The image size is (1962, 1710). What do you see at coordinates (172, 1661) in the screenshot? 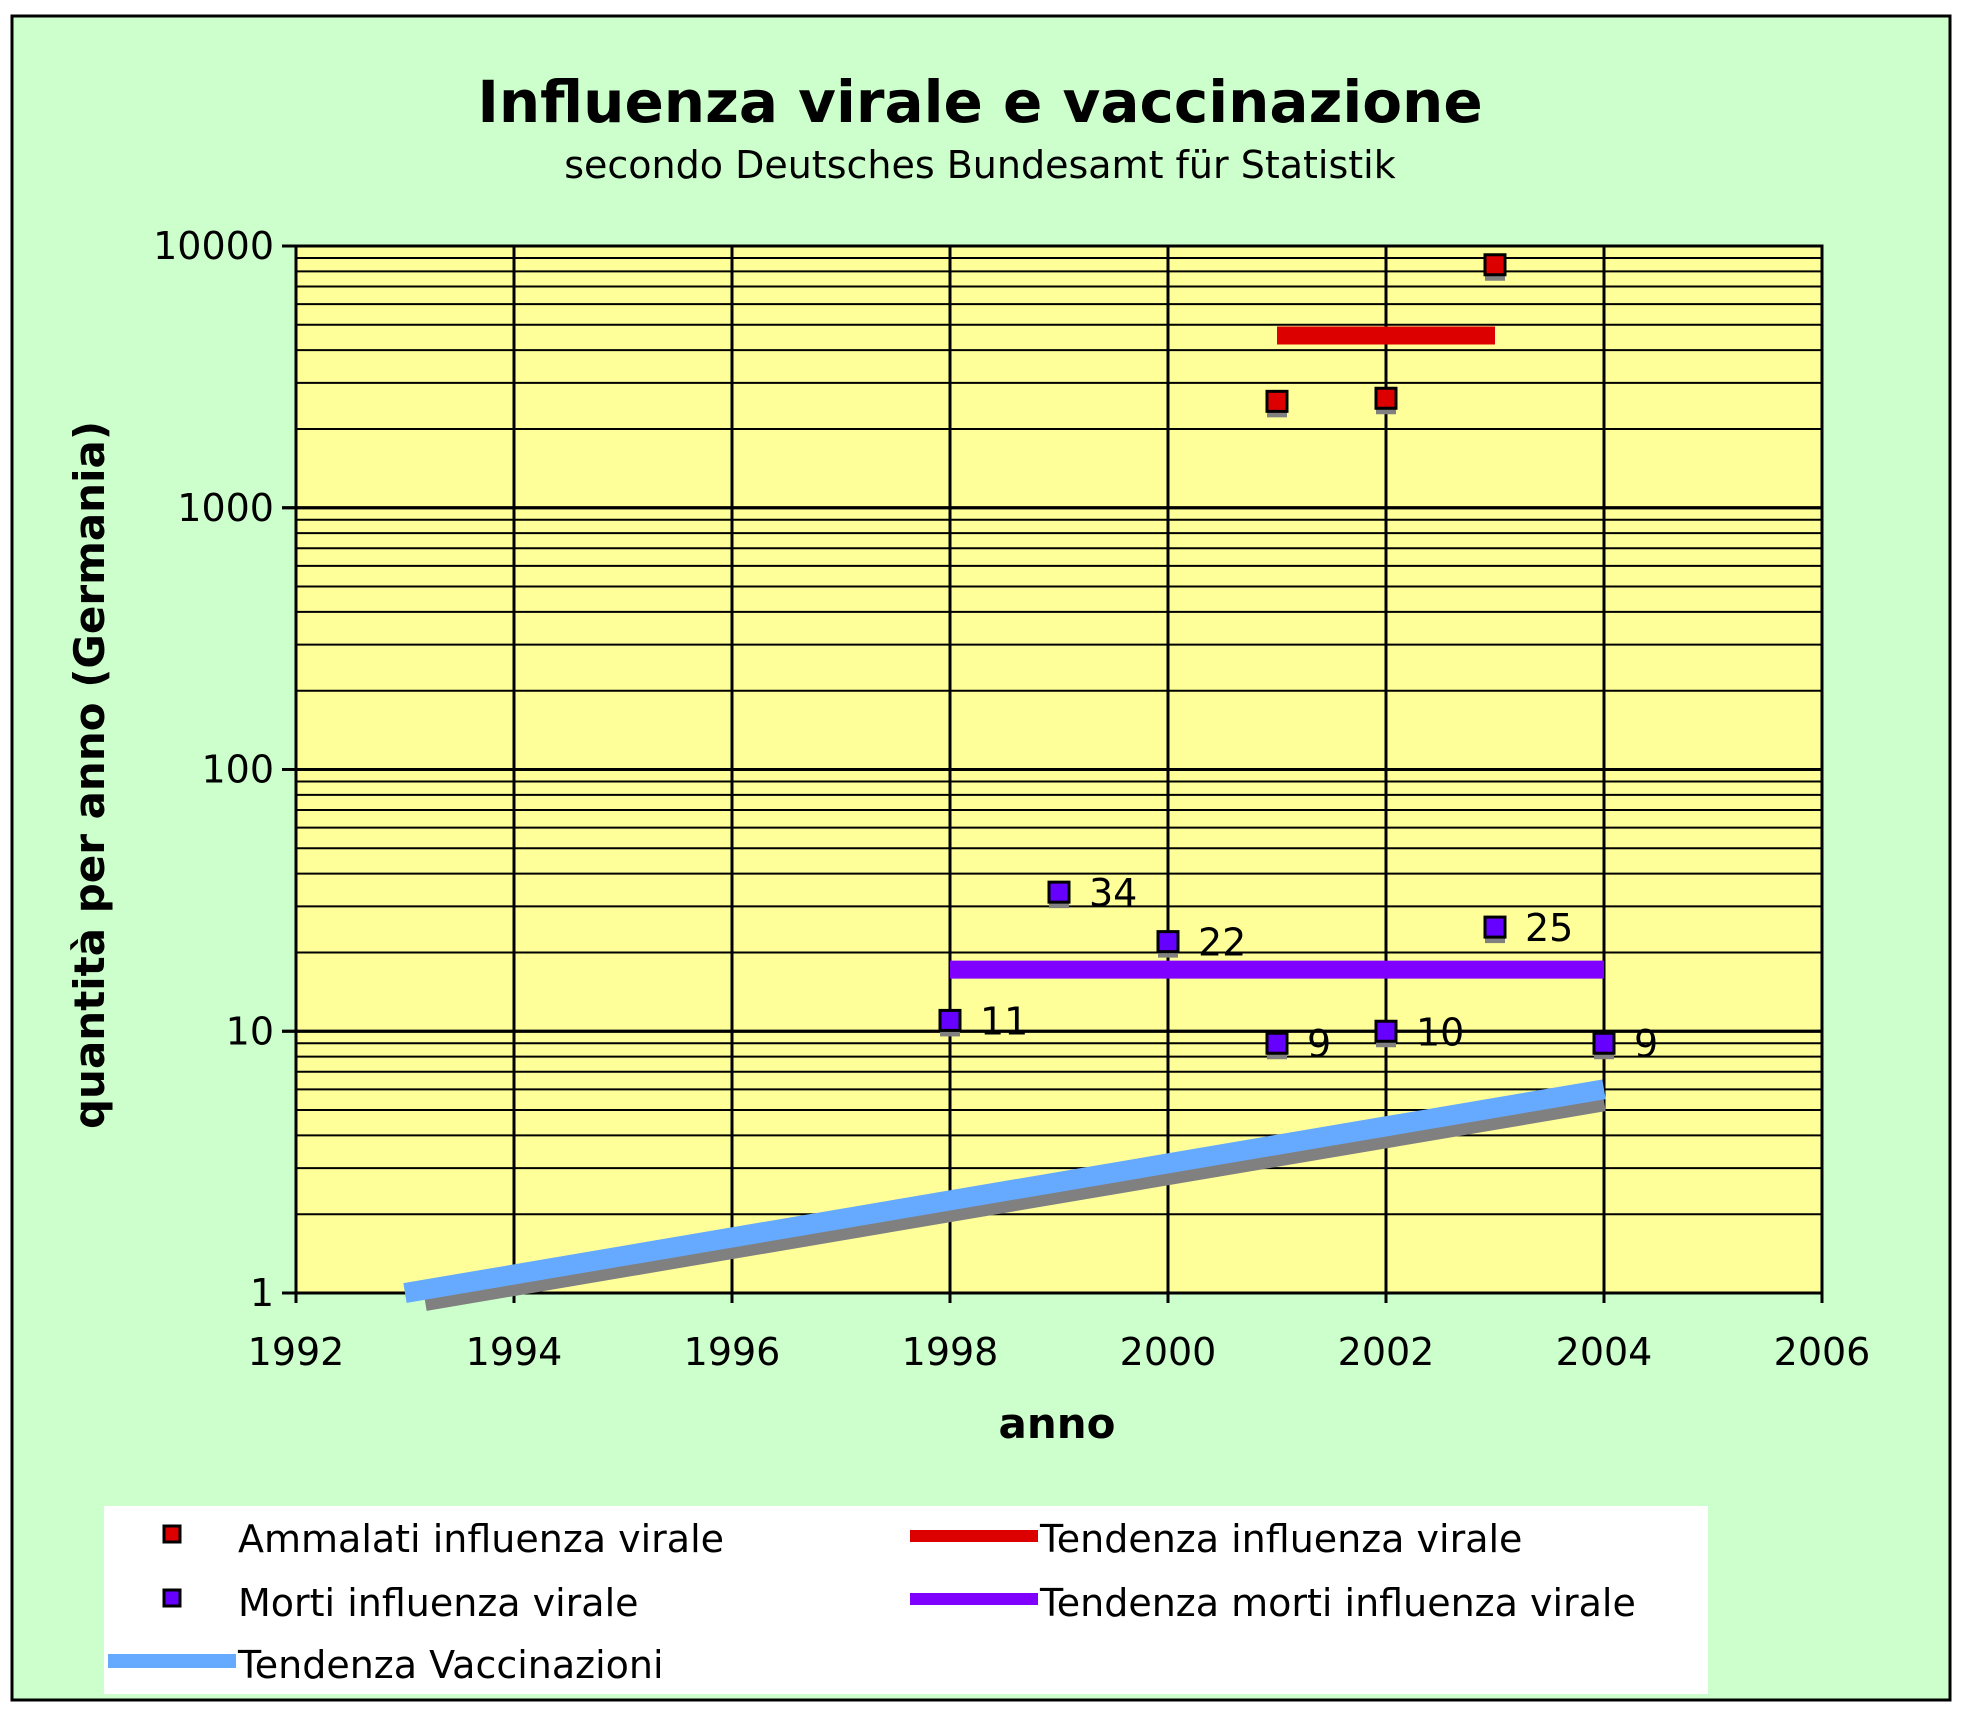
I see `legend-line-vaccinazioni` at bounding box center [172, 1661].